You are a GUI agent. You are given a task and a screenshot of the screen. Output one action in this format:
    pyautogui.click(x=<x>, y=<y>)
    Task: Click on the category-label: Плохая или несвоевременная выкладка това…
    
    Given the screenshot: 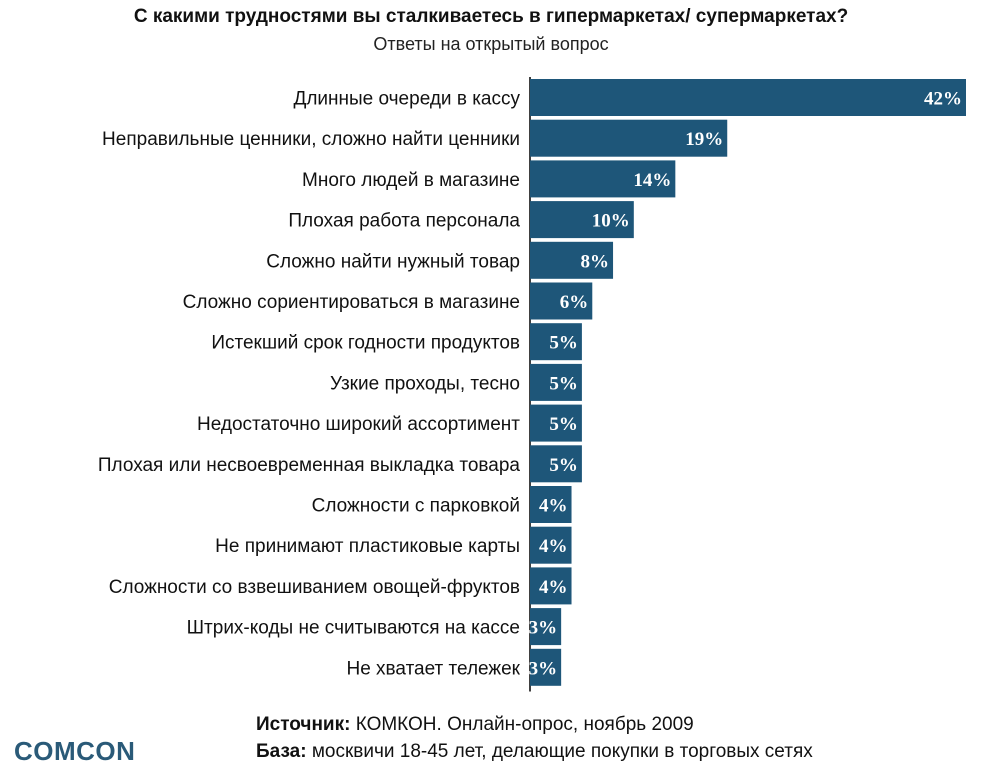 What is the action you would take?
    pyautogui.click(x=309, y=465)
    